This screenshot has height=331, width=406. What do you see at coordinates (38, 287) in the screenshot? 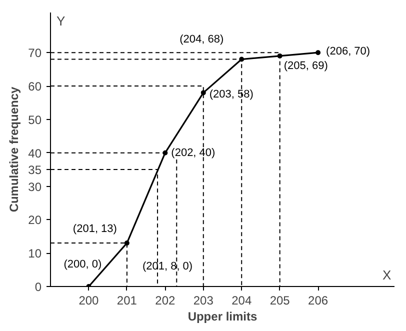
I see `y-tick-label: 0` at bounding box center [38, 287].